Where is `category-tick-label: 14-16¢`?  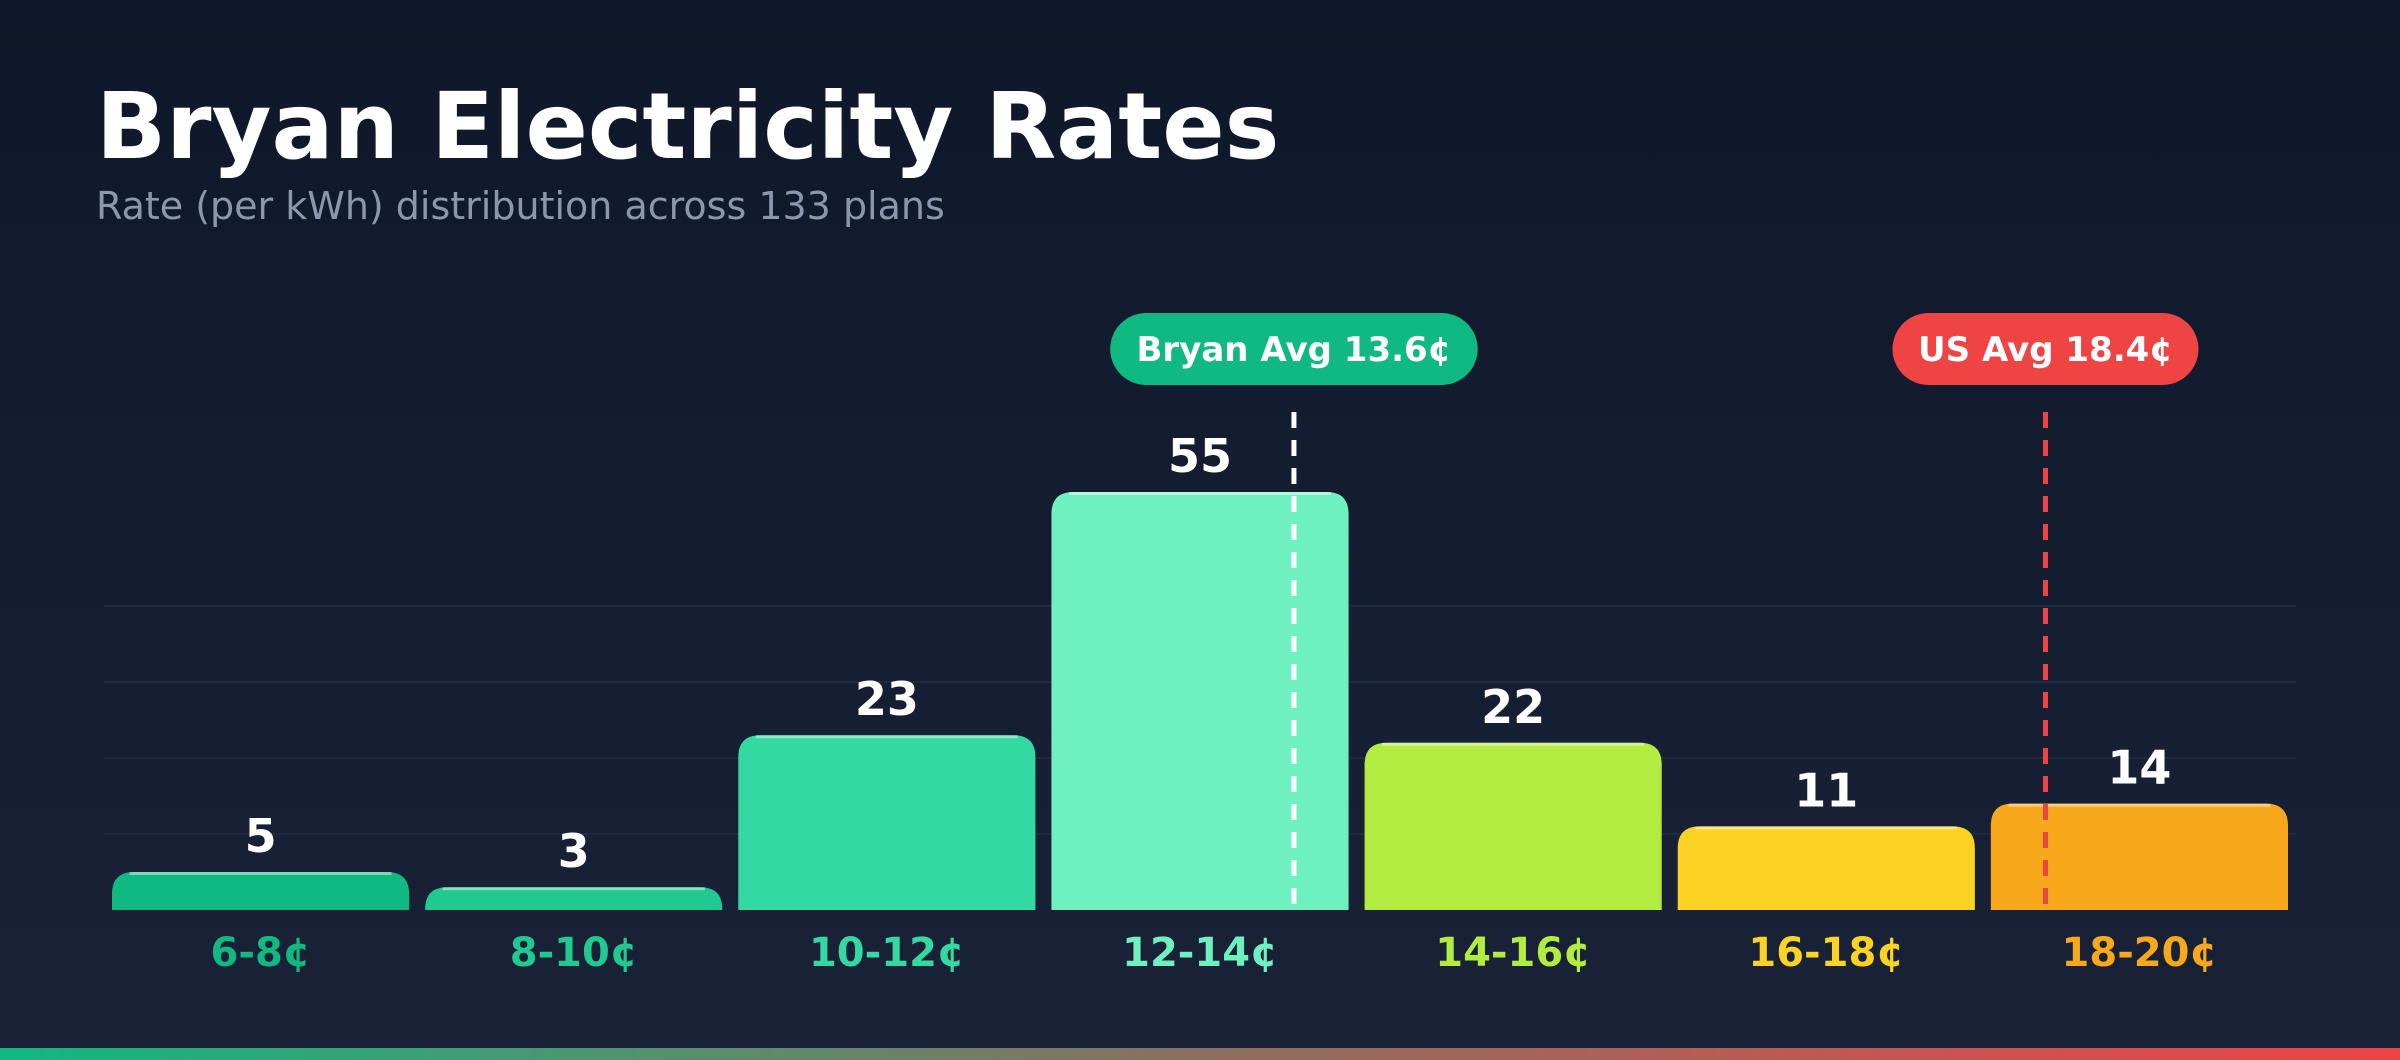 category-tick-label: 14-16¢ is located at coordinates (1513, 953).